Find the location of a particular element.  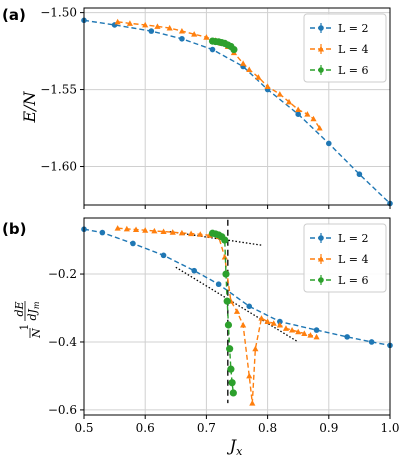

panel-a-y-axis-label: E/N is located at coordinates (29, 106).